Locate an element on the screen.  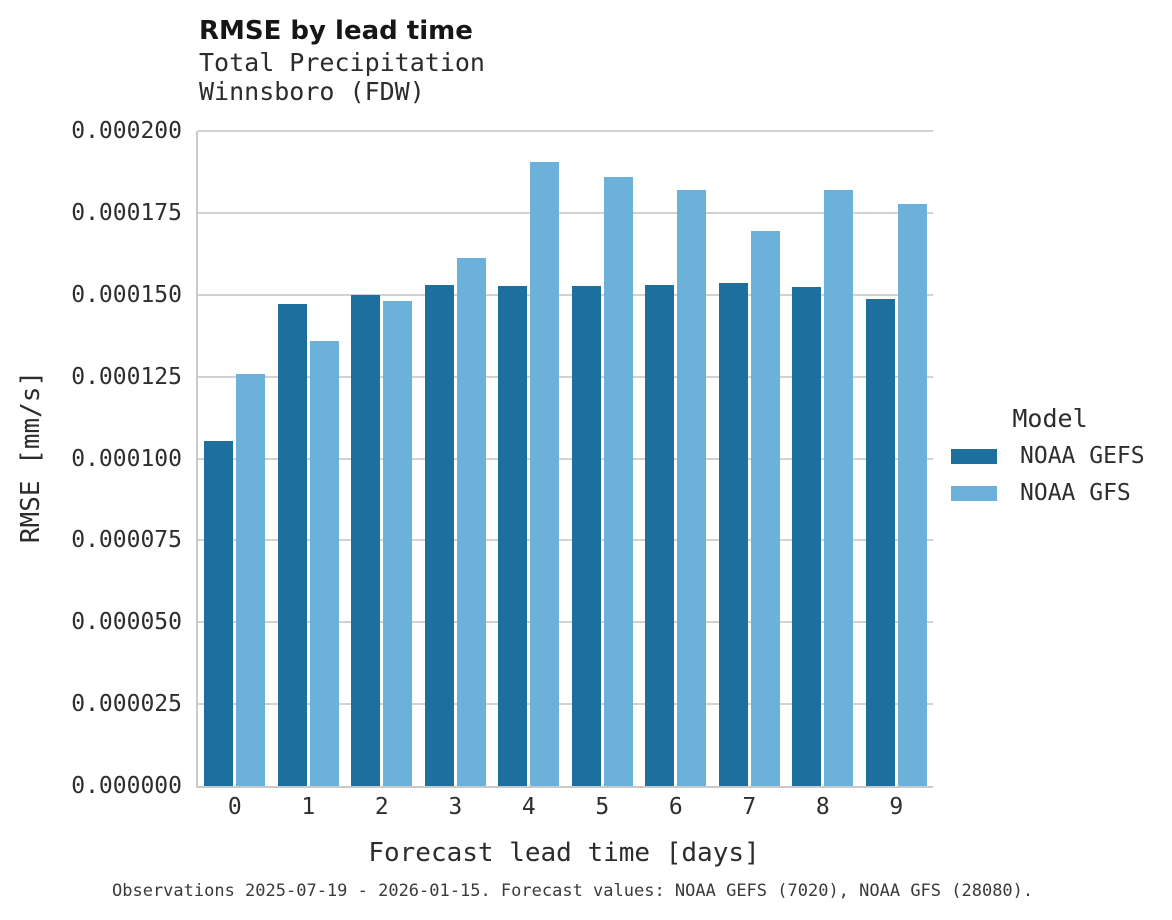
x-axis-tick-label: 3 is located at coordinates (455, 807).